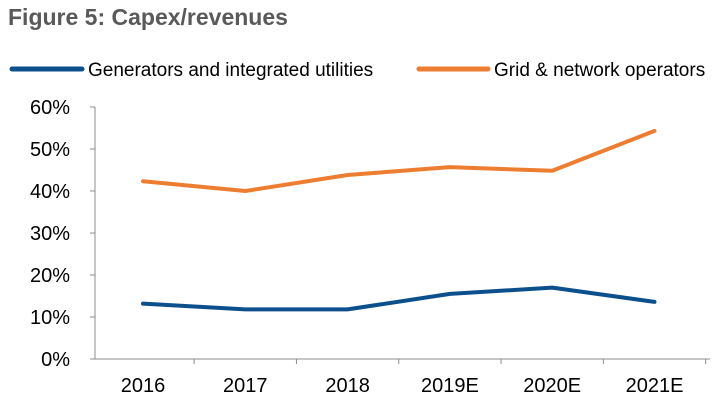 This screenshot has width=724, height=417. I want to click on y-tick-label: 60%, so click(50, 108).